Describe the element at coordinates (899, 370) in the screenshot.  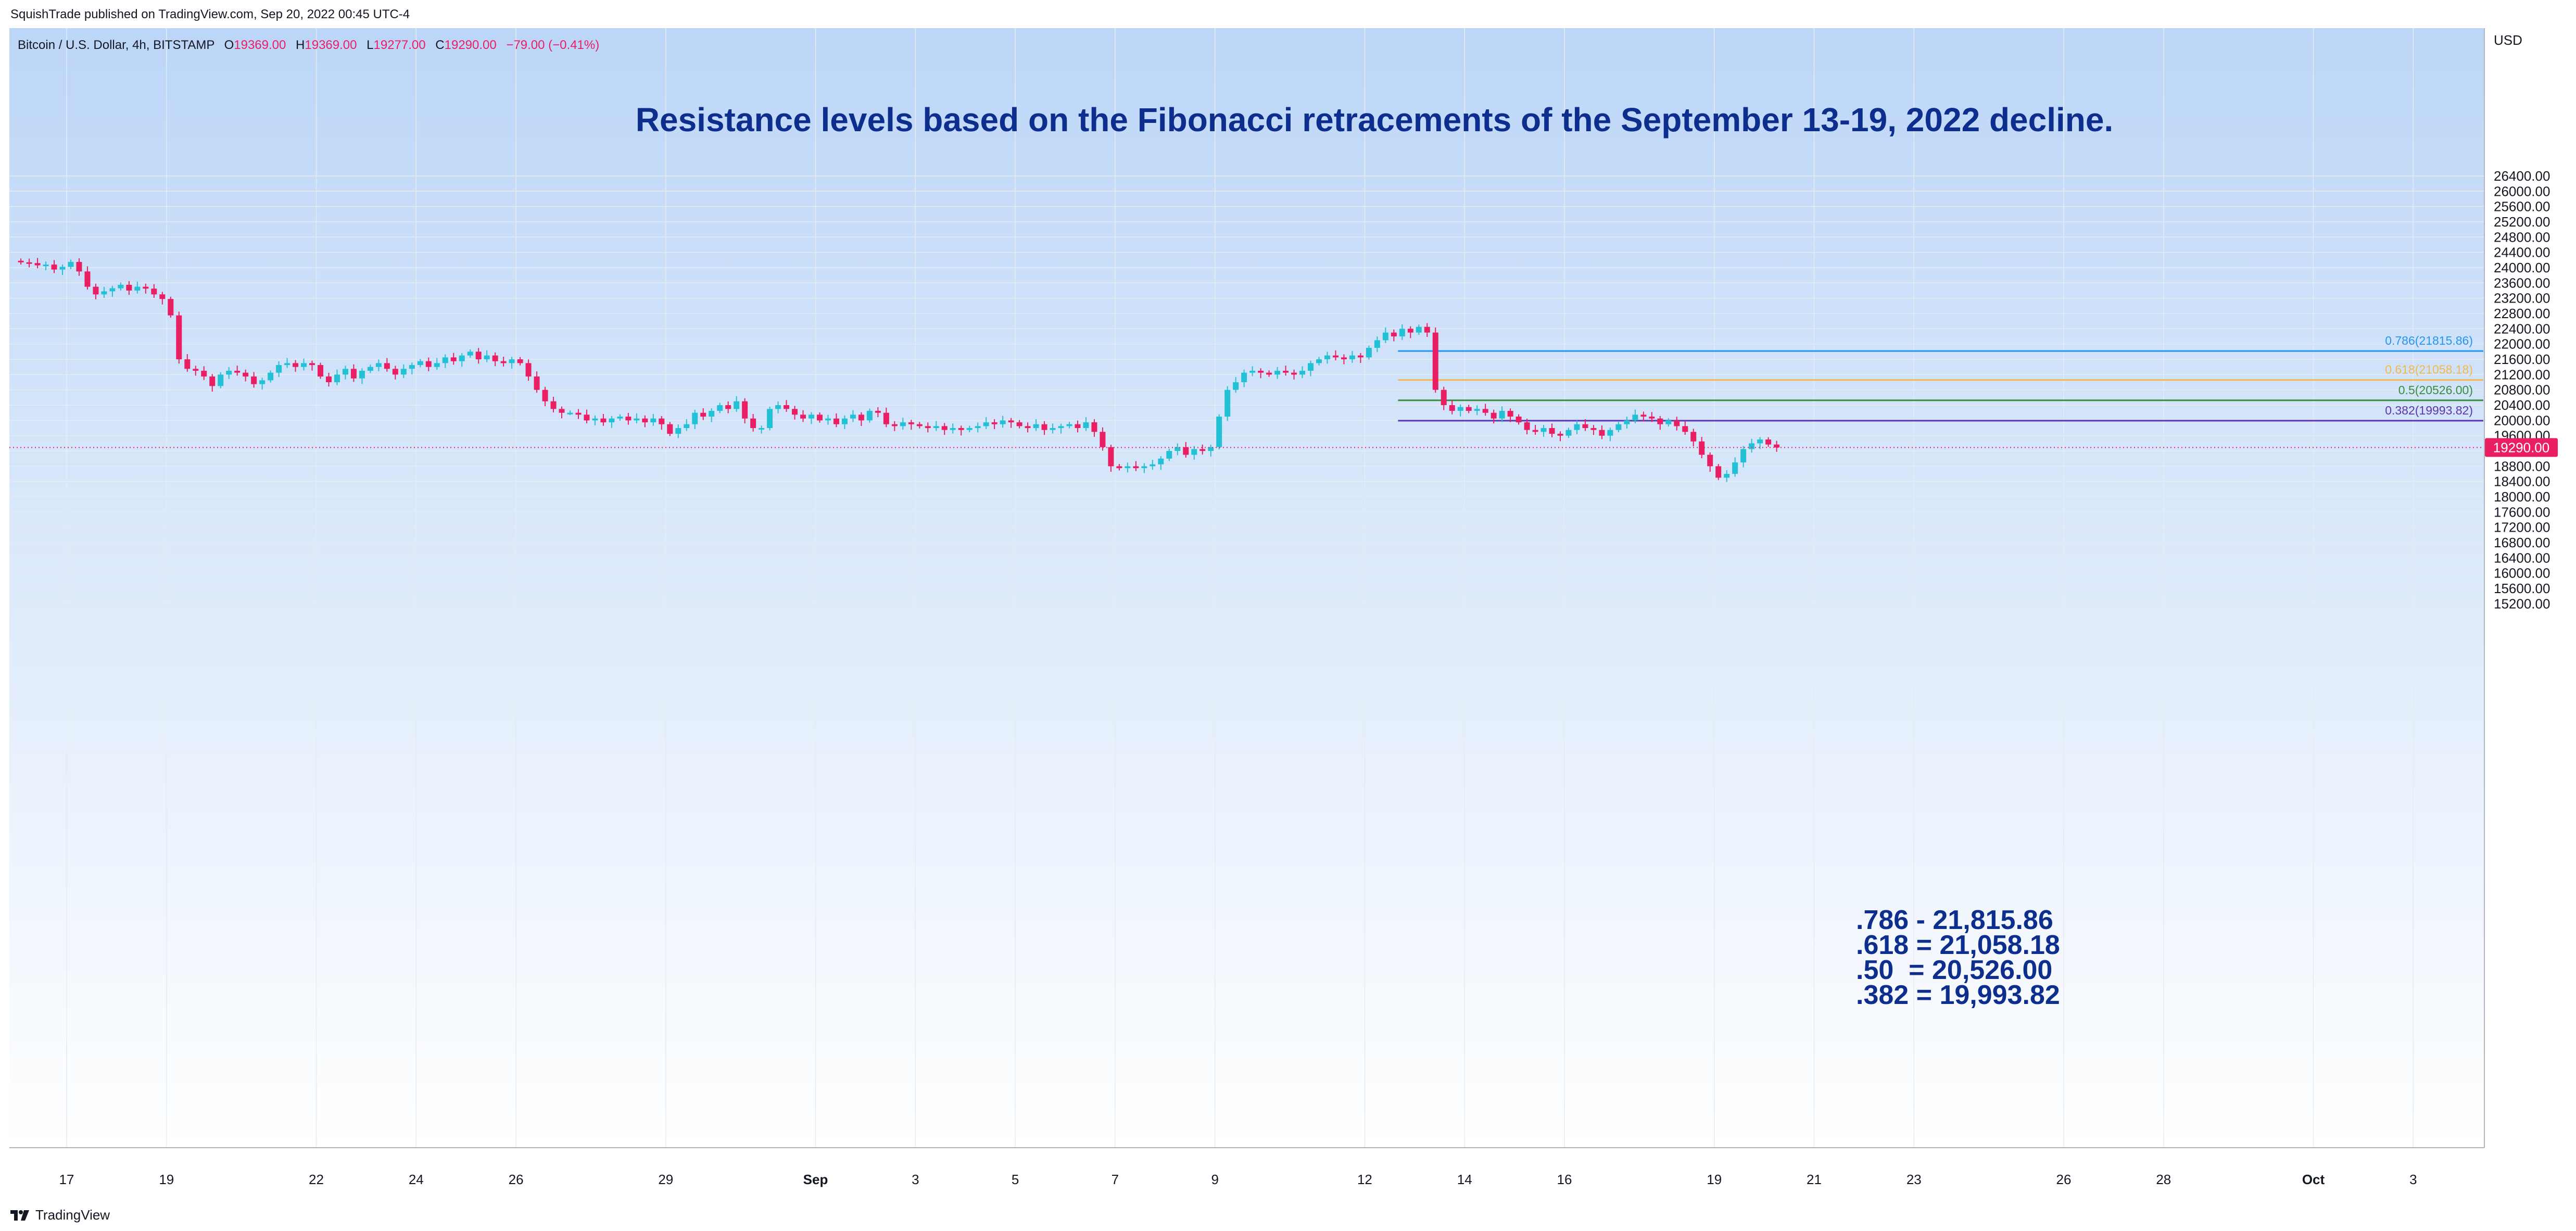
I see `candles` at that location.